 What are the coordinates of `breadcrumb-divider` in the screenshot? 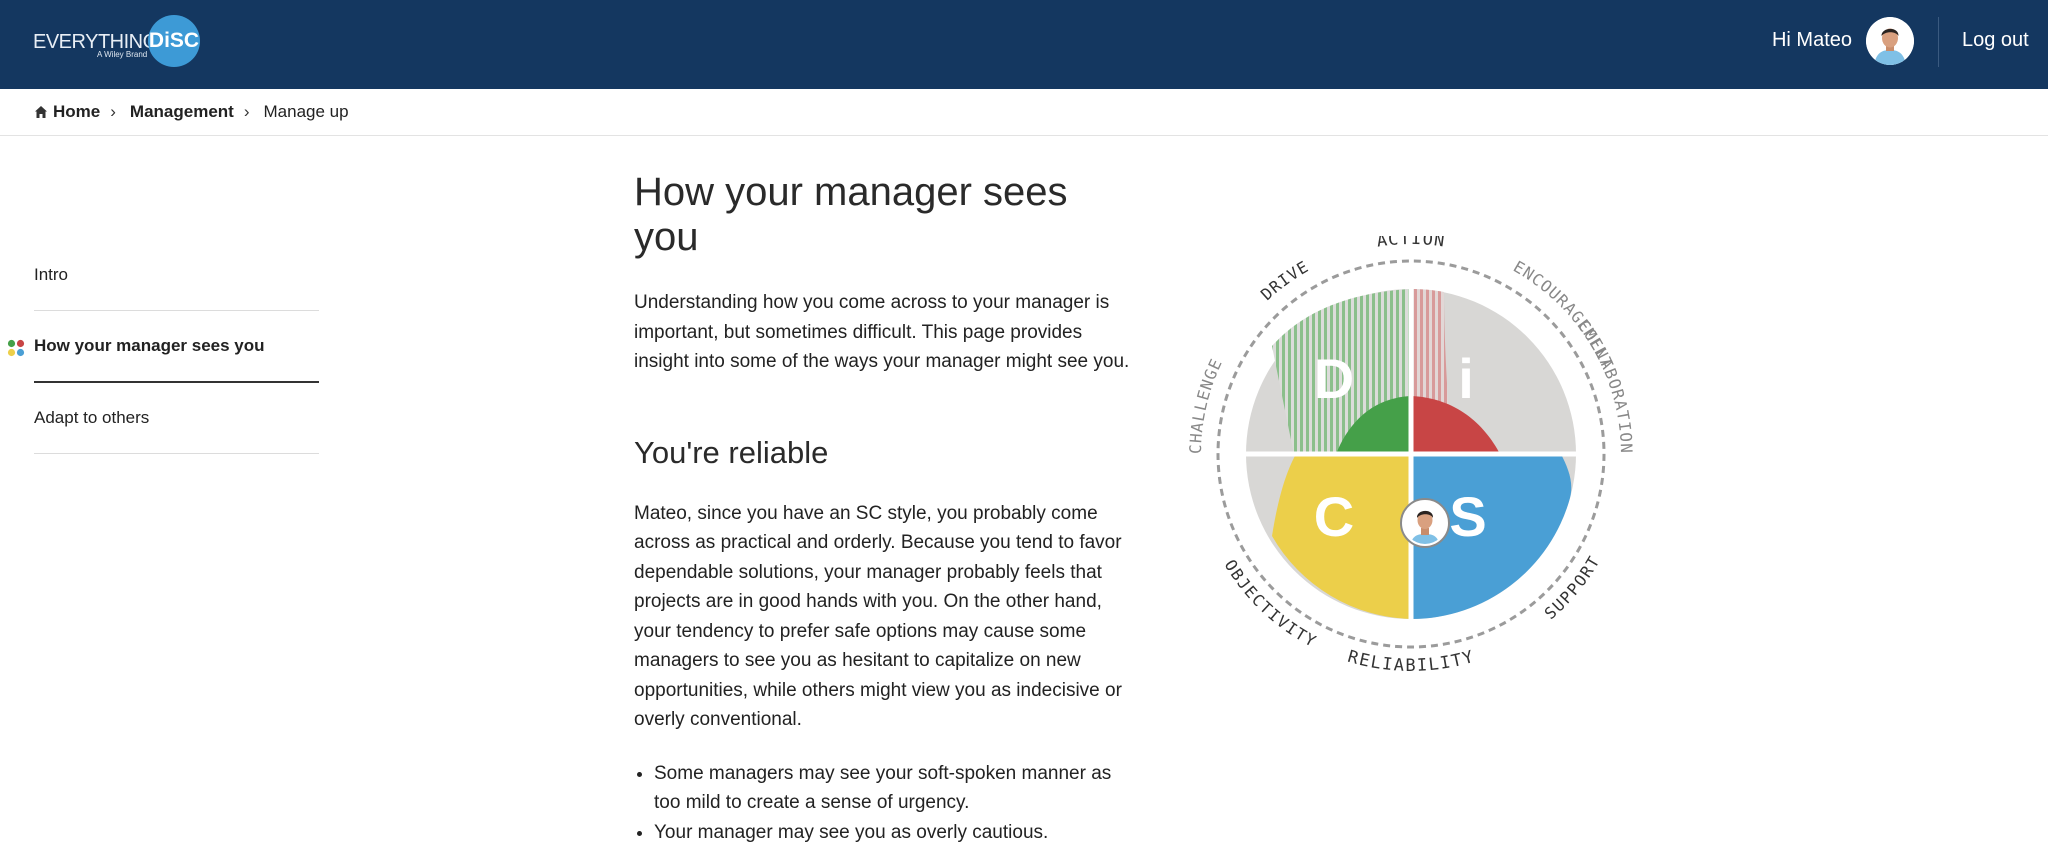 It's located at (1024, 135).